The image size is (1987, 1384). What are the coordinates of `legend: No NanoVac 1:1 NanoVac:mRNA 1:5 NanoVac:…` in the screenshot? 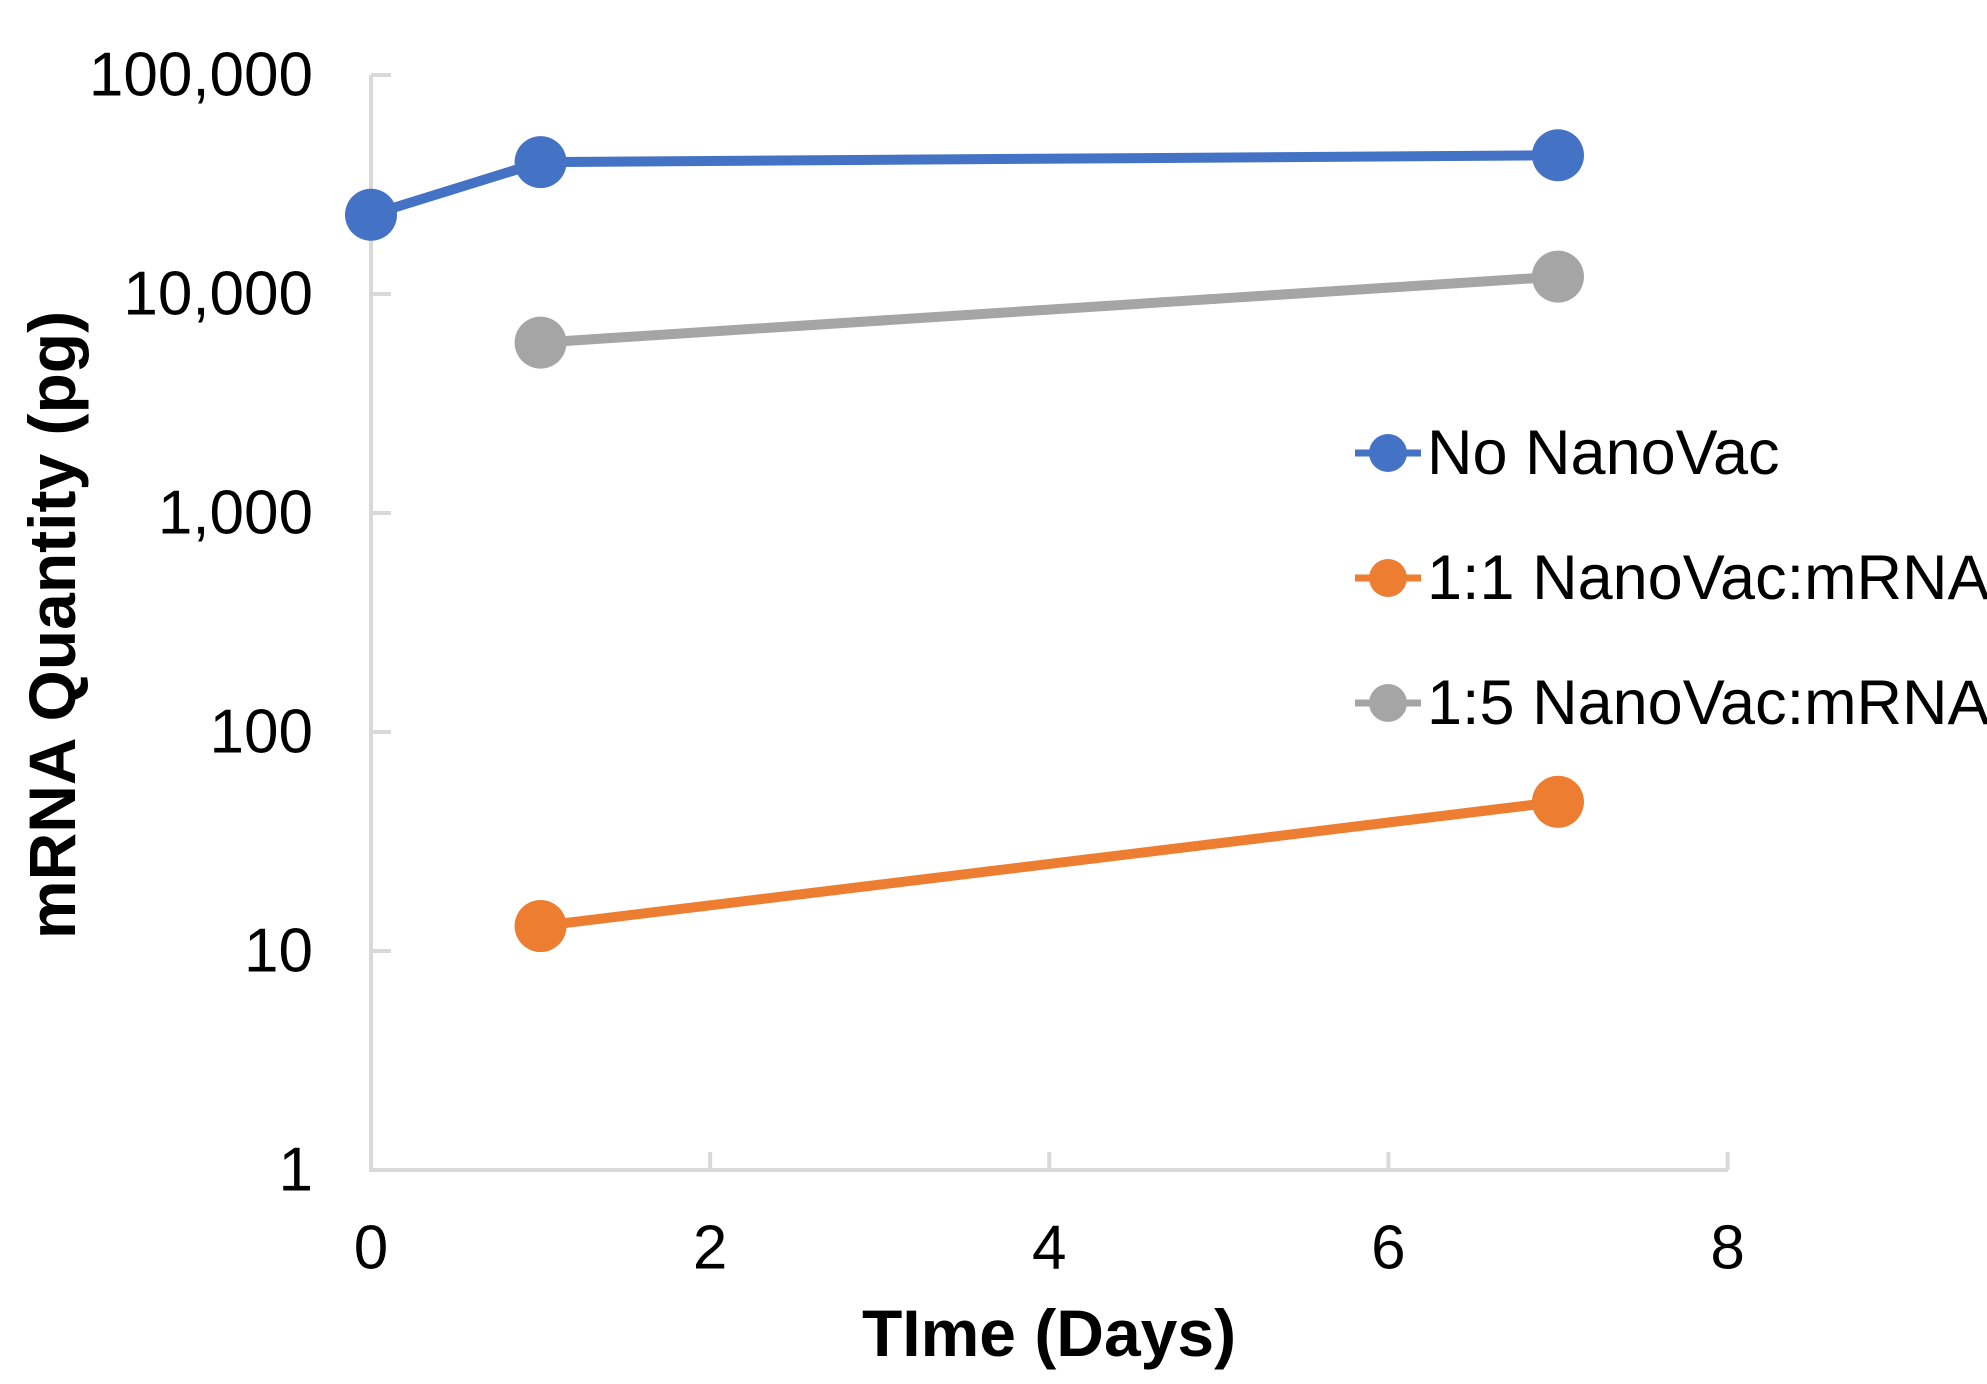 It's located at (1671, 577).